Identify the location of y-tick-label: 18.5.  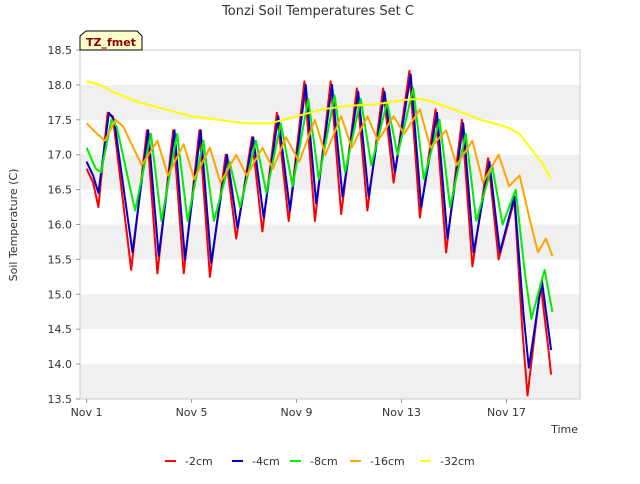
(60, 50).